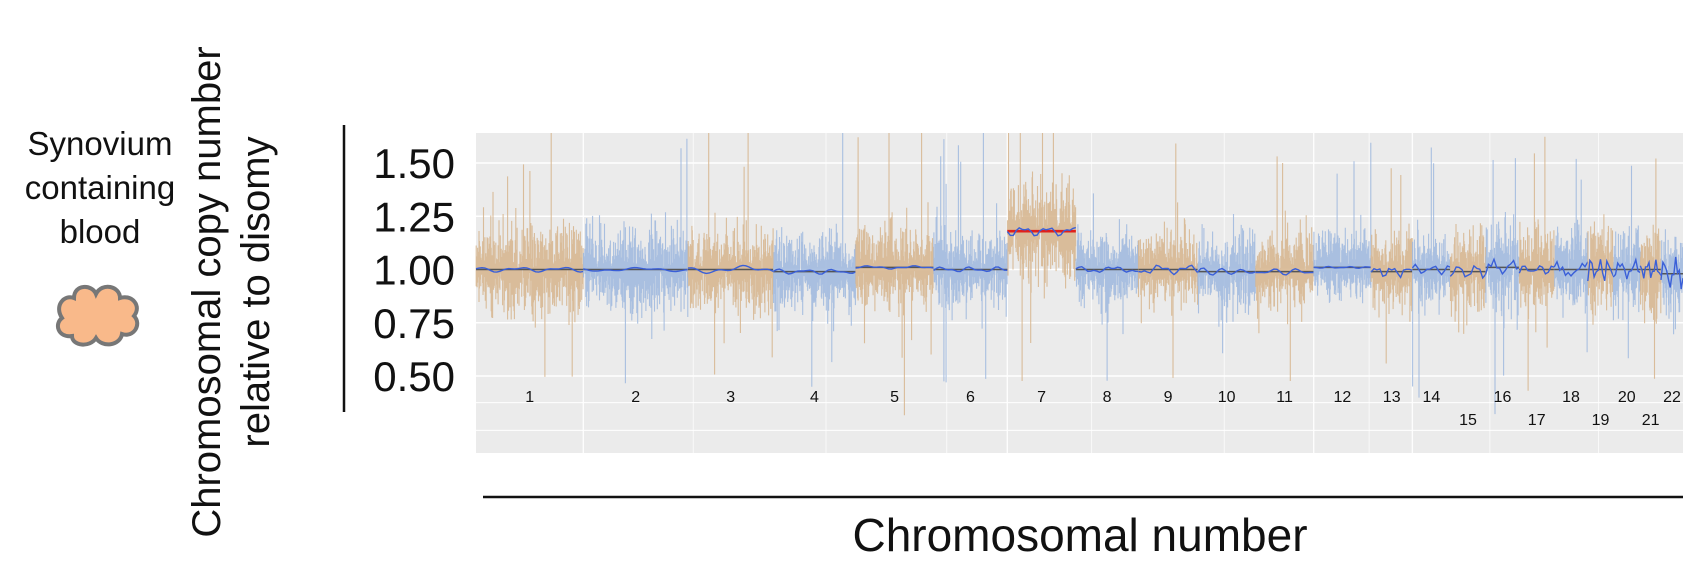 The width and height of the screenshot is (1683, 565). I want to click on chromosome-11-track, so click(1285, 268).